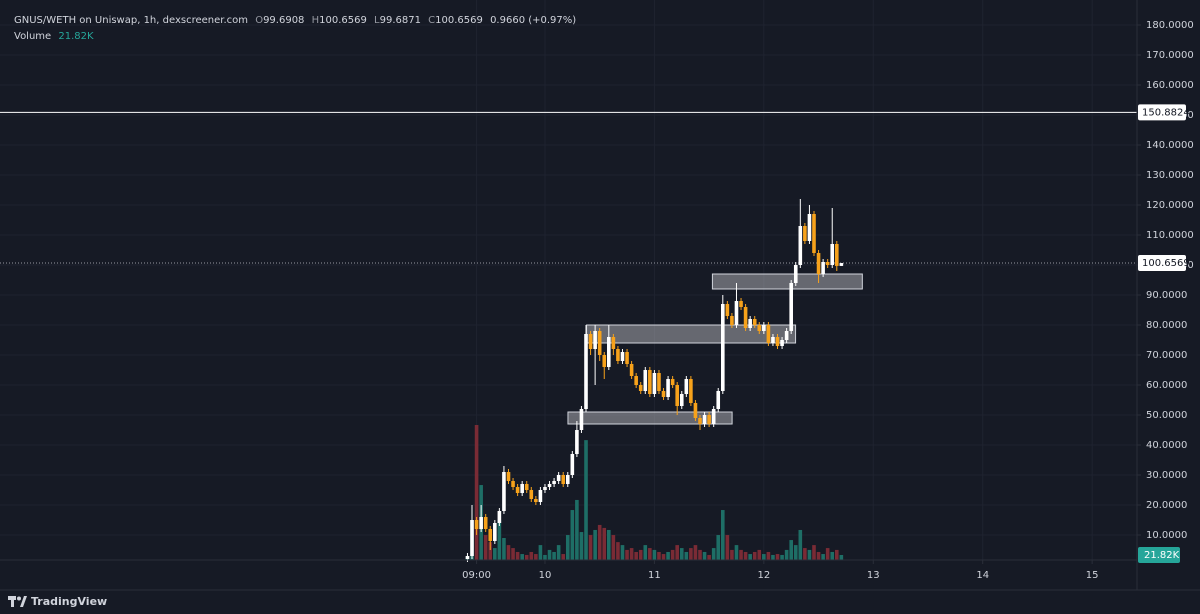 The height and width of the screenshot is (614, 1200). Describe the element at coordinates (1166, 325) in the screenshot. I see `y-tick-label: 80.0000` at that location.